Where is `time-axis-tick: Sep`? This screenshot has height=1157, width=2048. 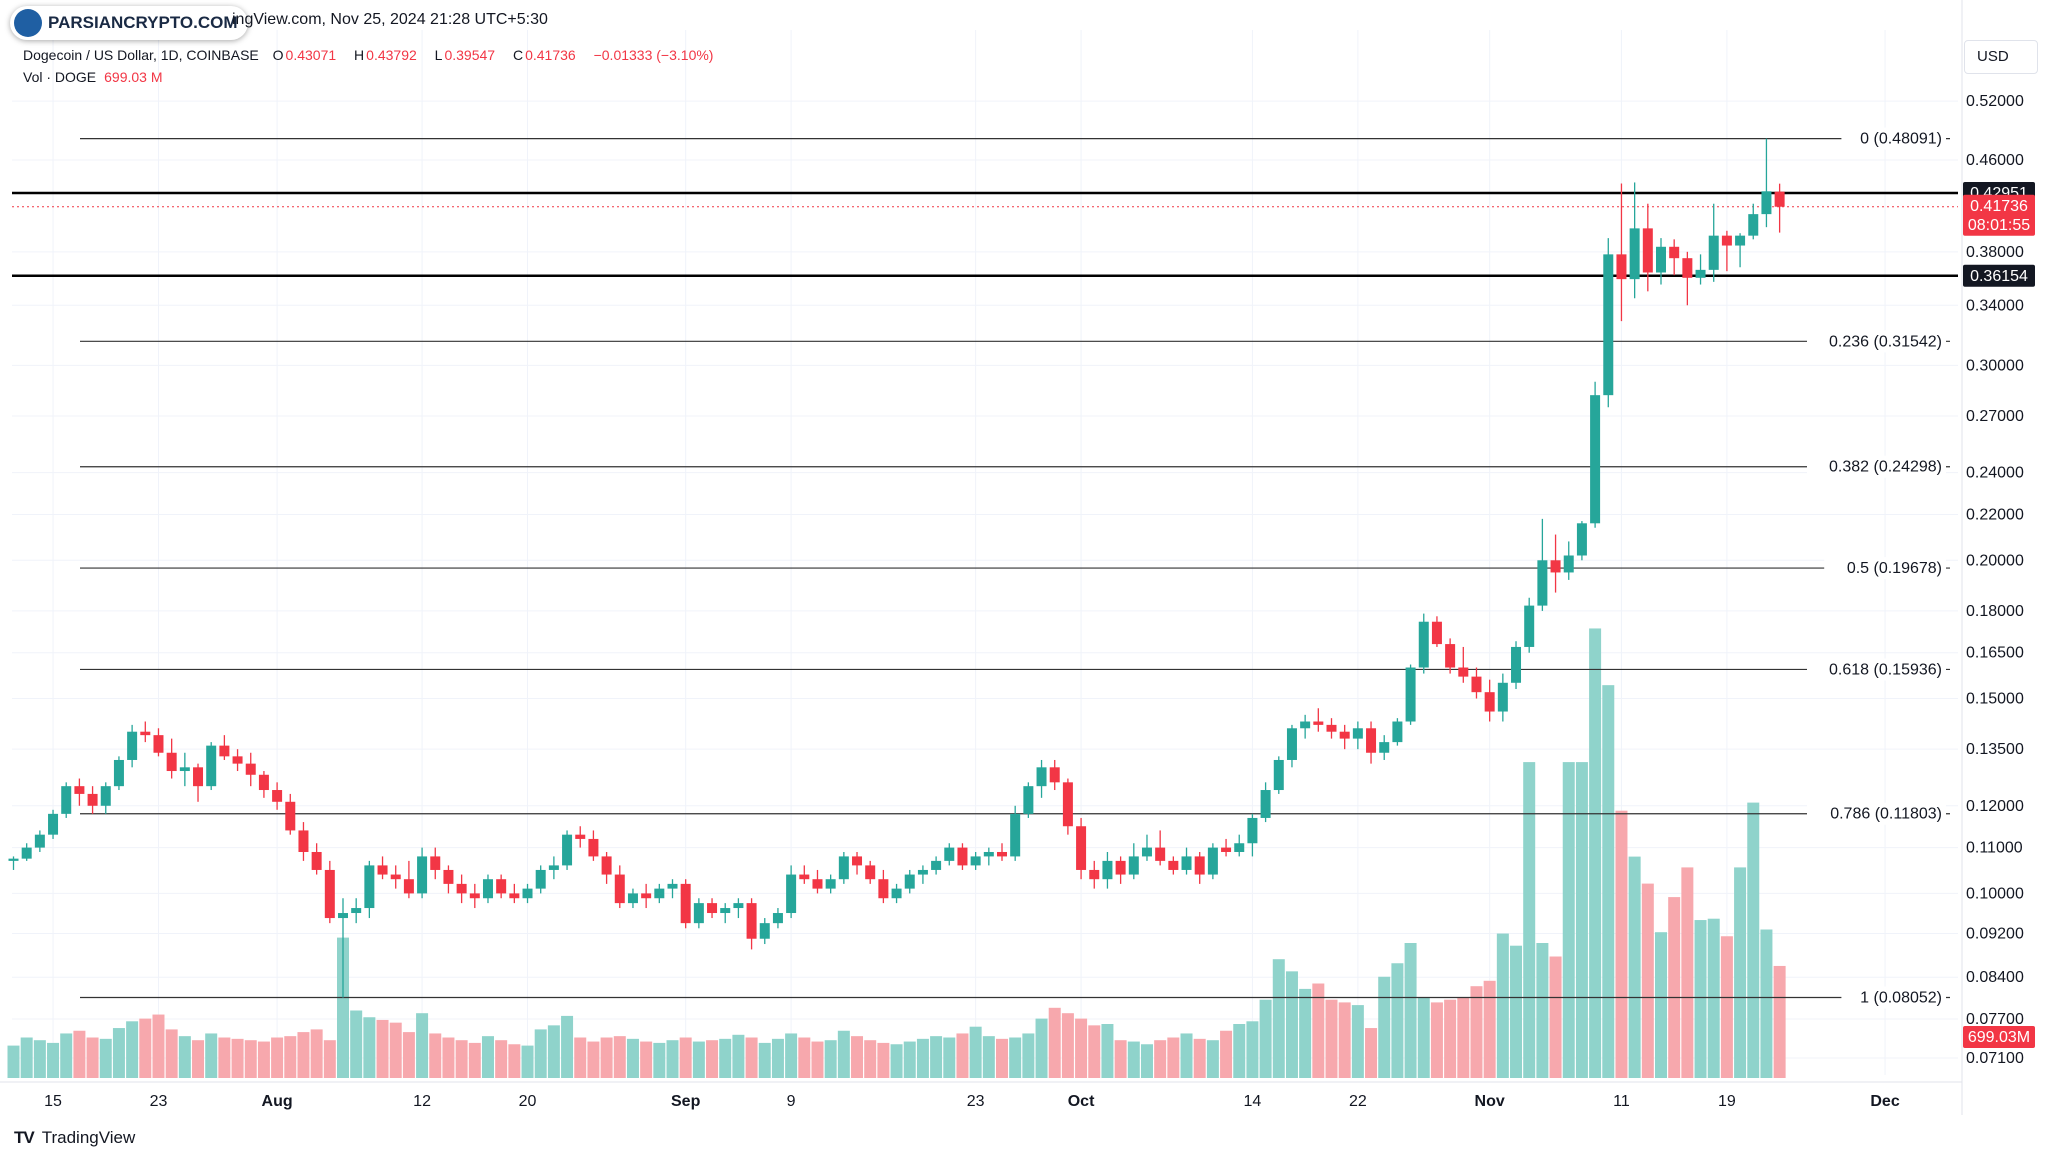 time-axis-tick: Sep is located at coordinates (686, 1101).